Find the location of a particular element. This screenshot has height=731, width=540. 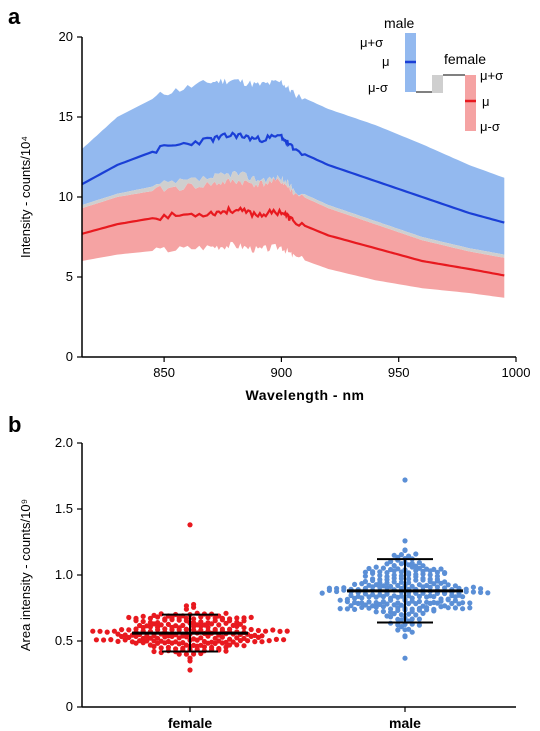

legend-female-title: female is located at coordinates (465, 59).